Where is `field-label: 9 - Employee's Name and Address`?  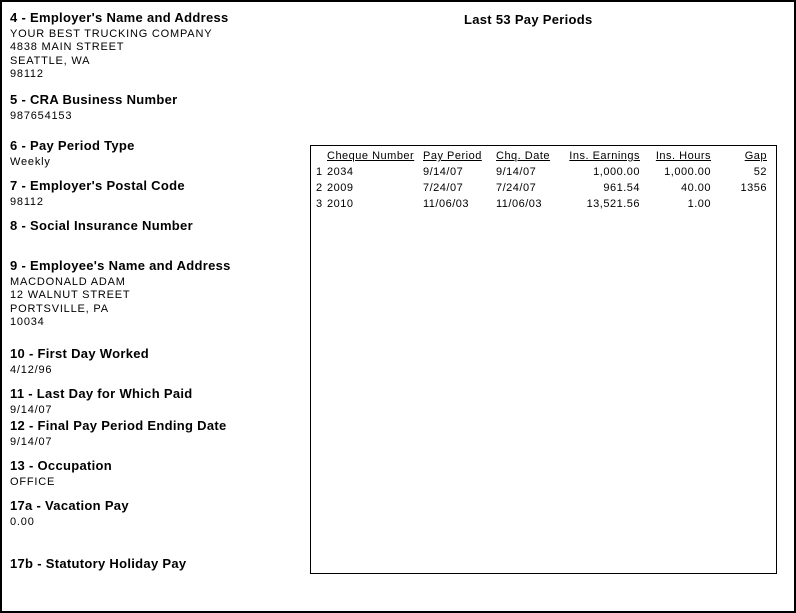
field-label: 9 - Employee's Name and Address is located at coordinates (120, 265).